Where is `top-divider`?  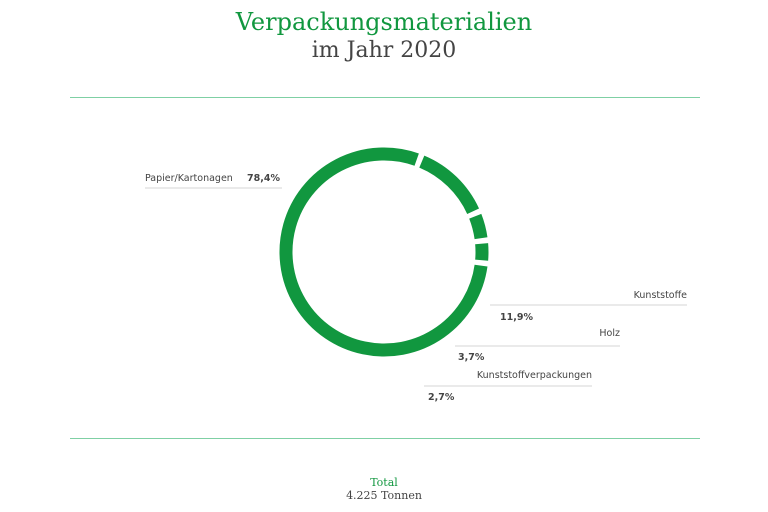
top-divider is located at coordinates (385, 97).